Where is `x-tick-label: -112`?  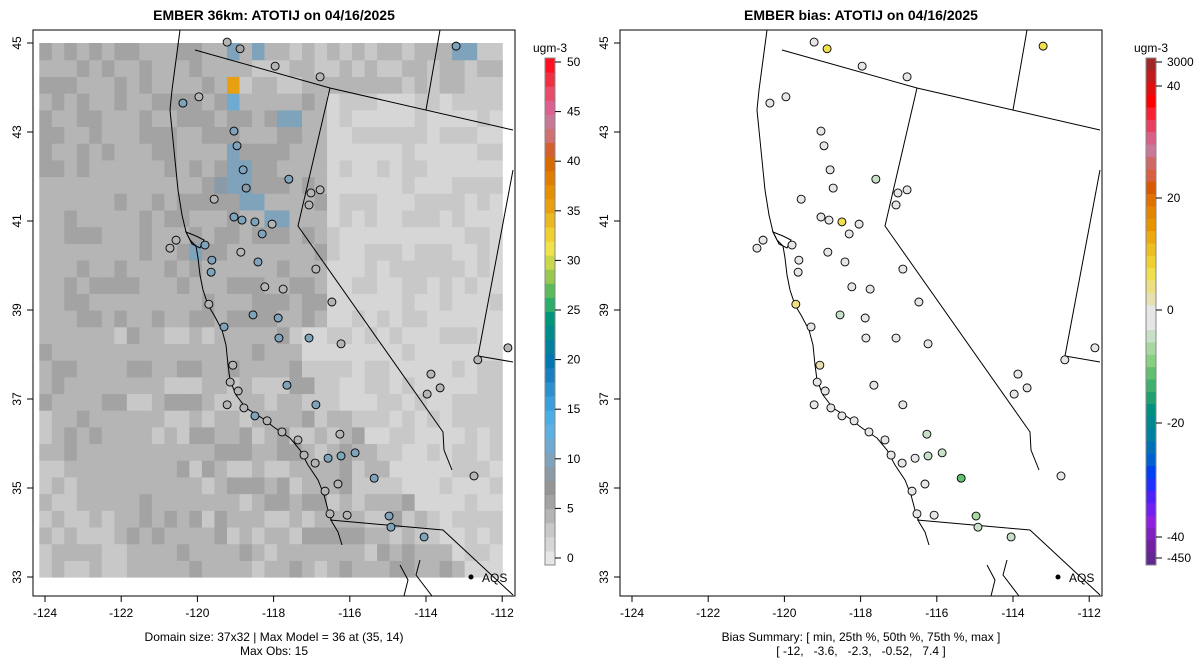
x-tick-label: -112 is located at coordinates (502, 613).